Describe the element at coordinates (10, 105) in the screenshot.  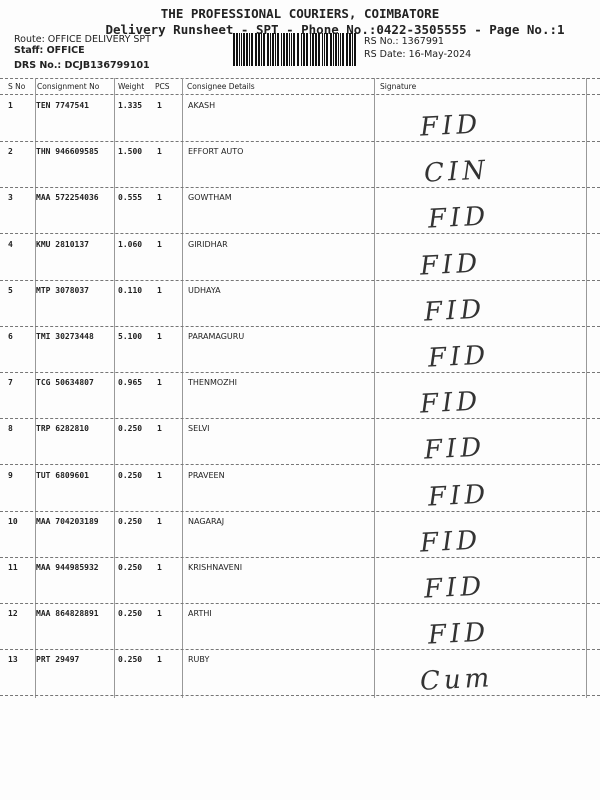
I see `row-sno: 1` at that location.